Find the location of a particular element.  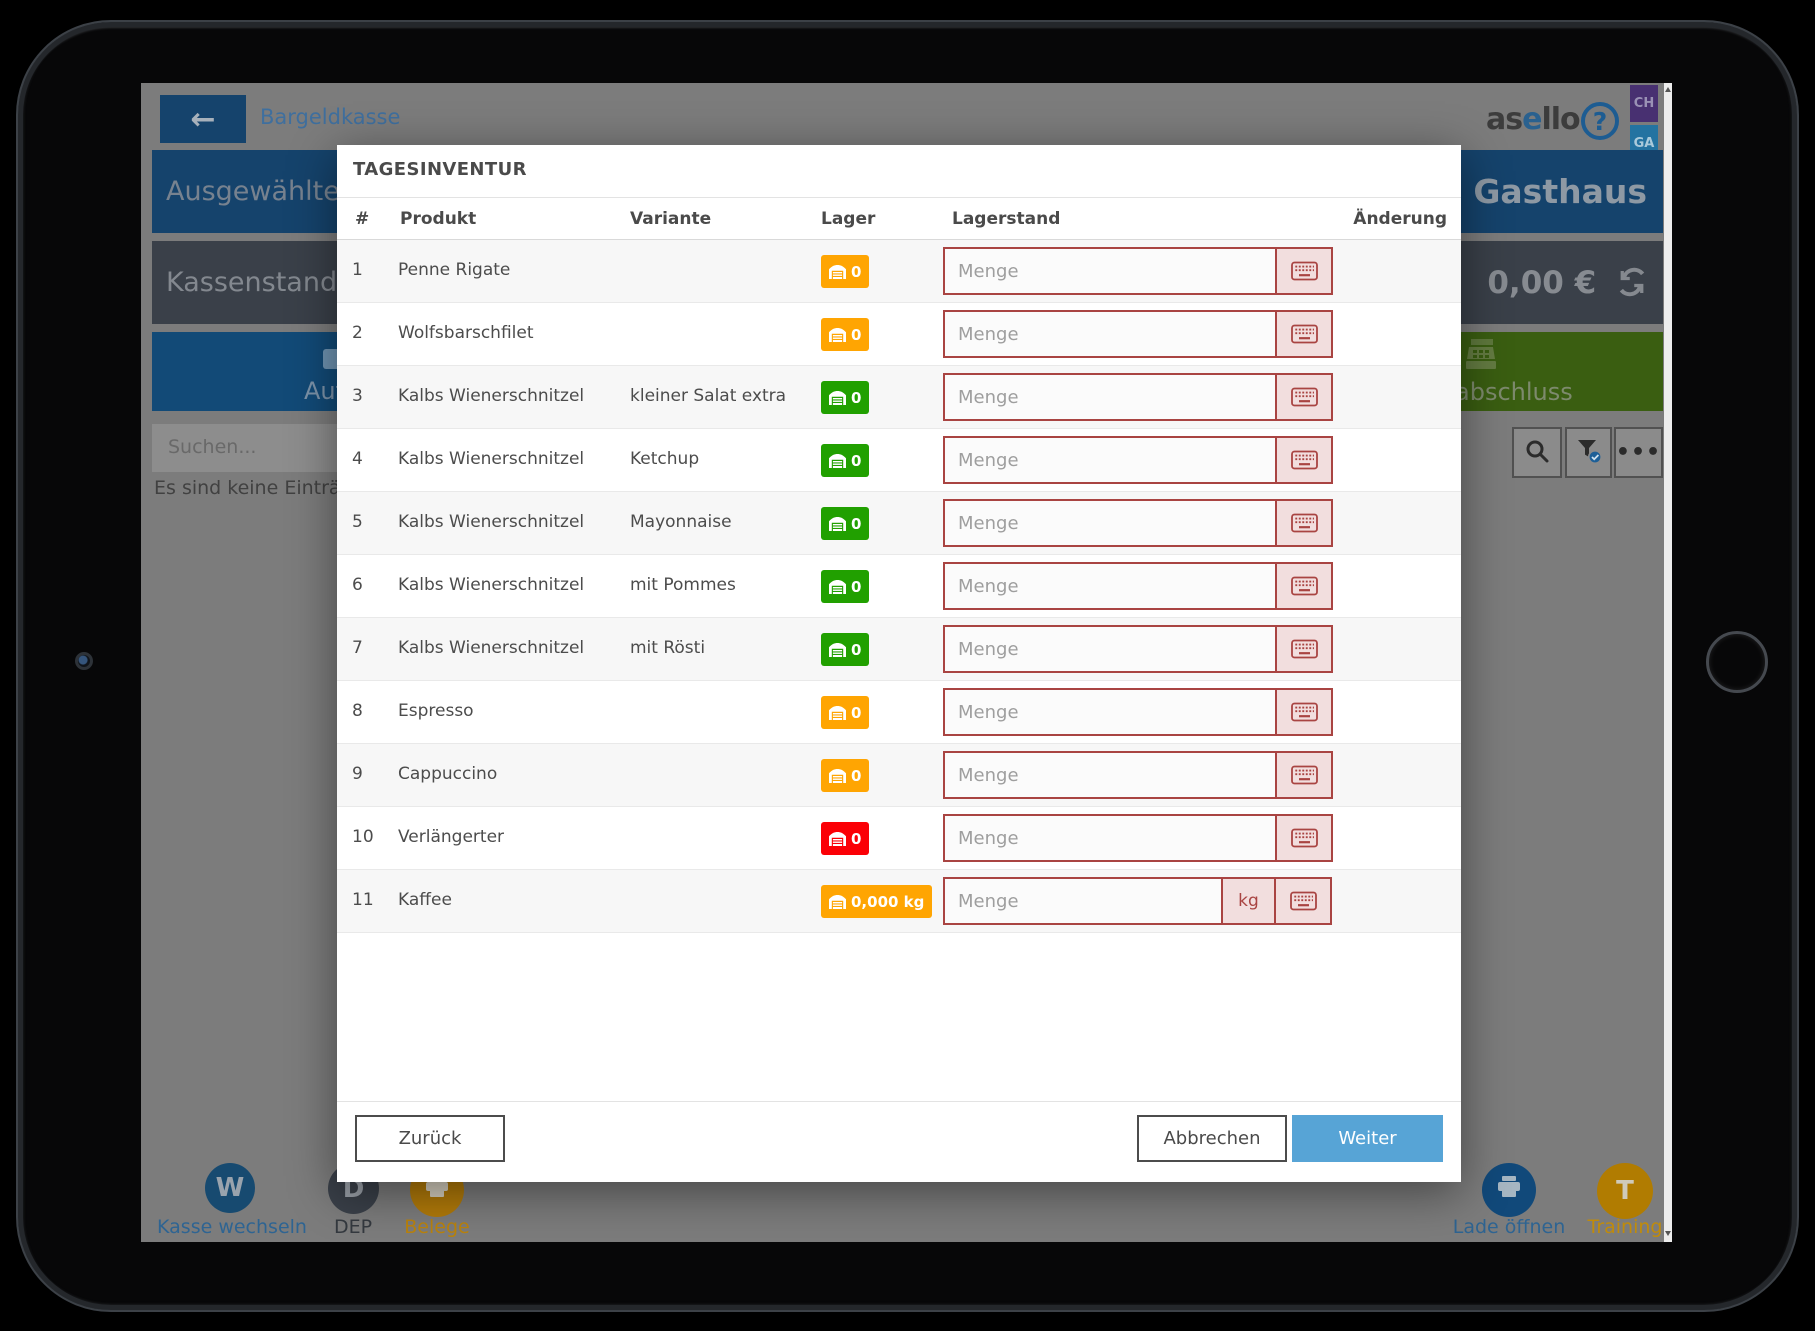

filter-button is located at coordinates (1588, 452).